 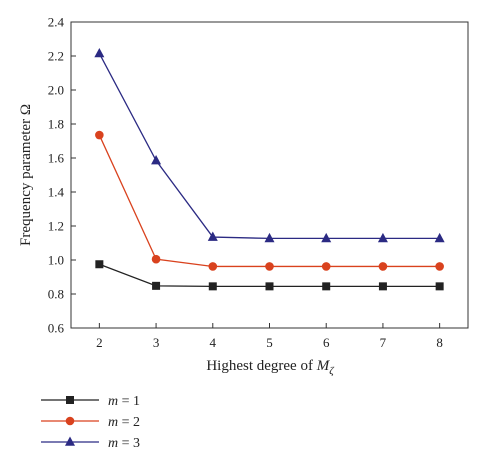 I want to click on y-tick-label: 1.4, so click(x=56, y=192).